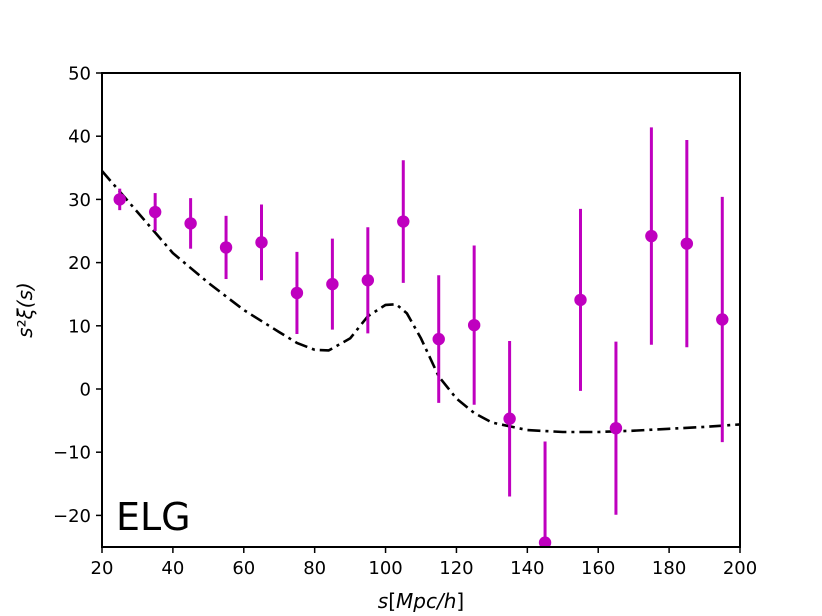  Describe the element at coordinates (79, 137) in the screenshot. I see `y-tick-label: 40` at that location.